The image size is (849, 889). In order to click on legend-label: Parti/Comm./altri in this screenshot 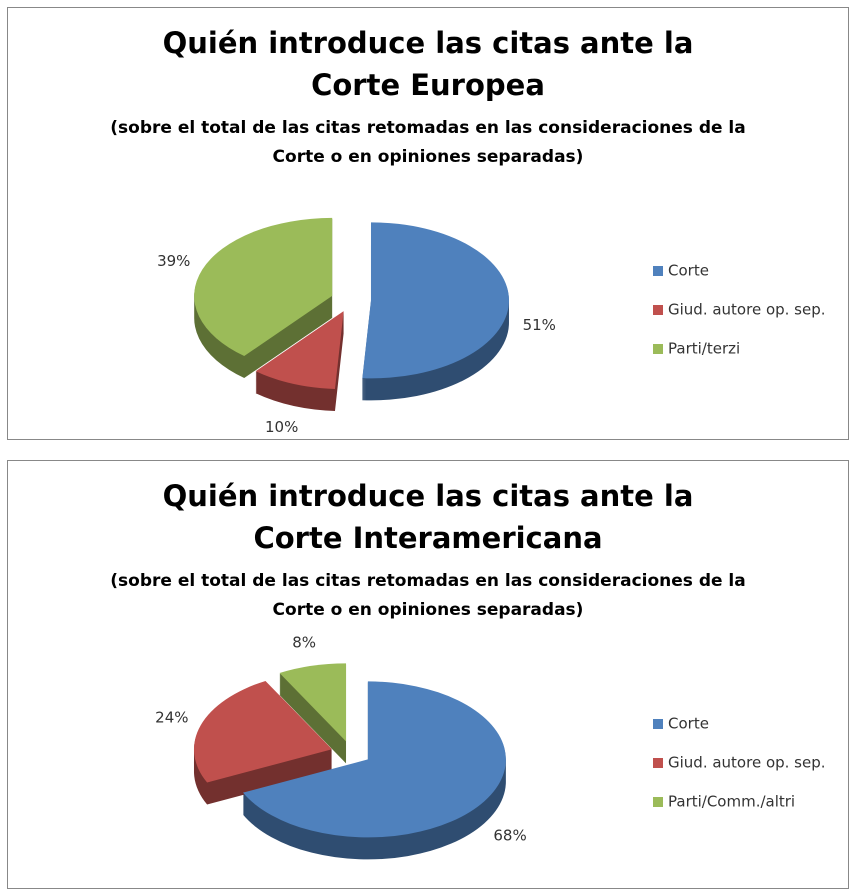, I will do `click(731, 802)`.